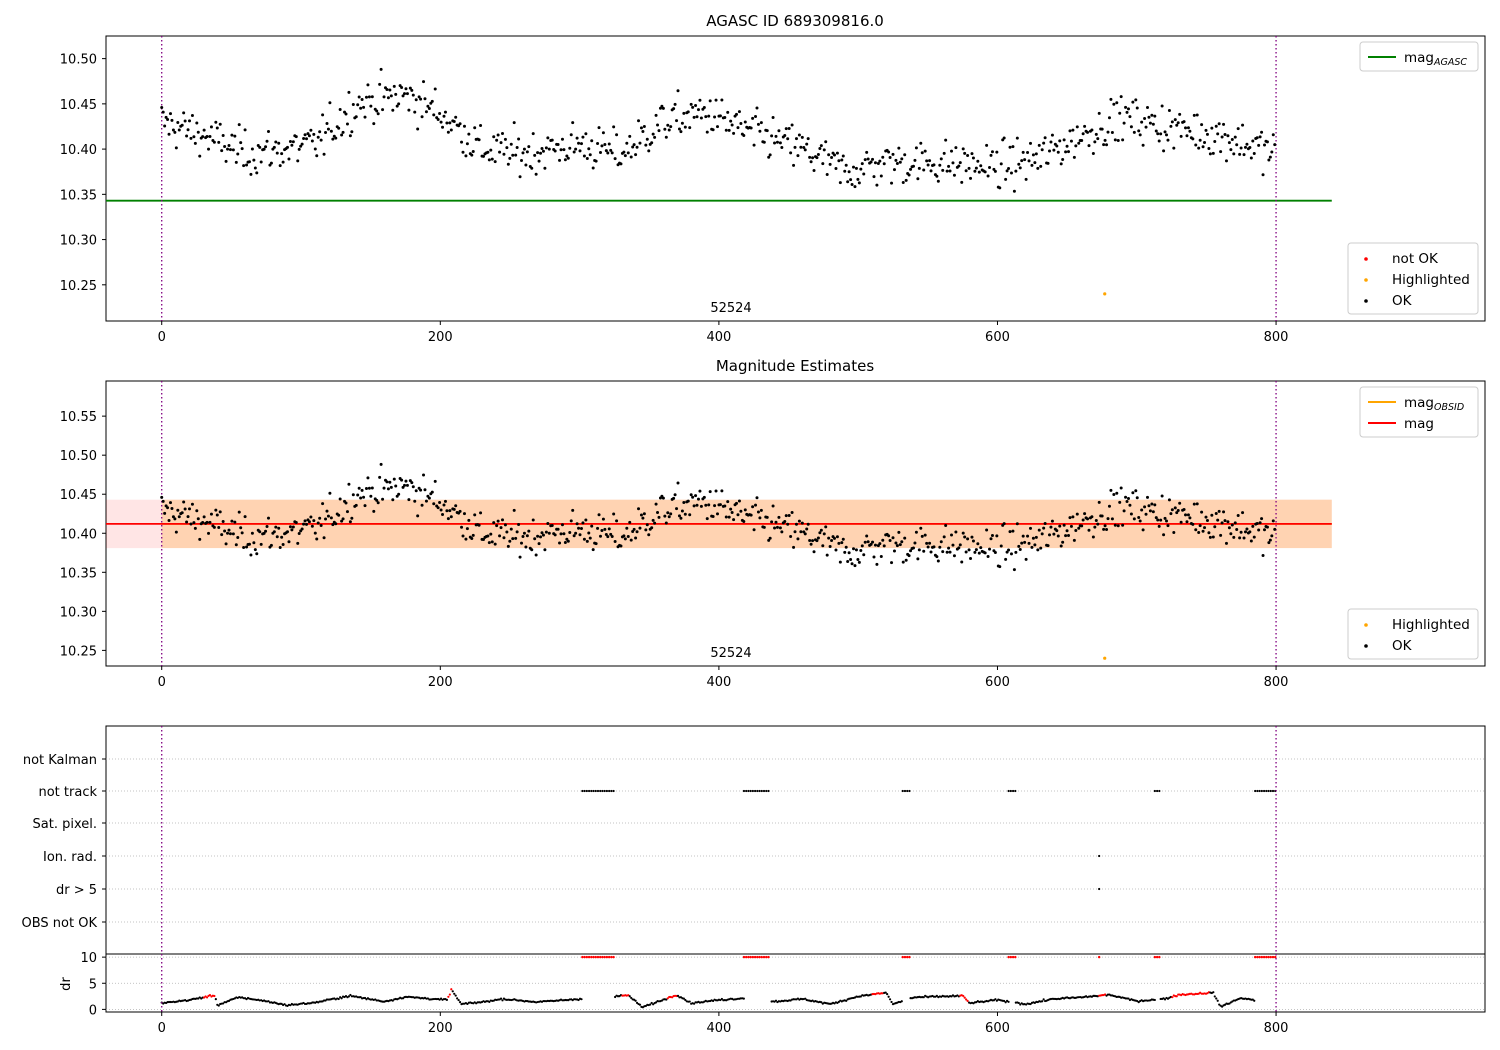  Describe the element at coordinates (88, 958) in the screenshot. I see `dr-tick-label: 10` at that location.